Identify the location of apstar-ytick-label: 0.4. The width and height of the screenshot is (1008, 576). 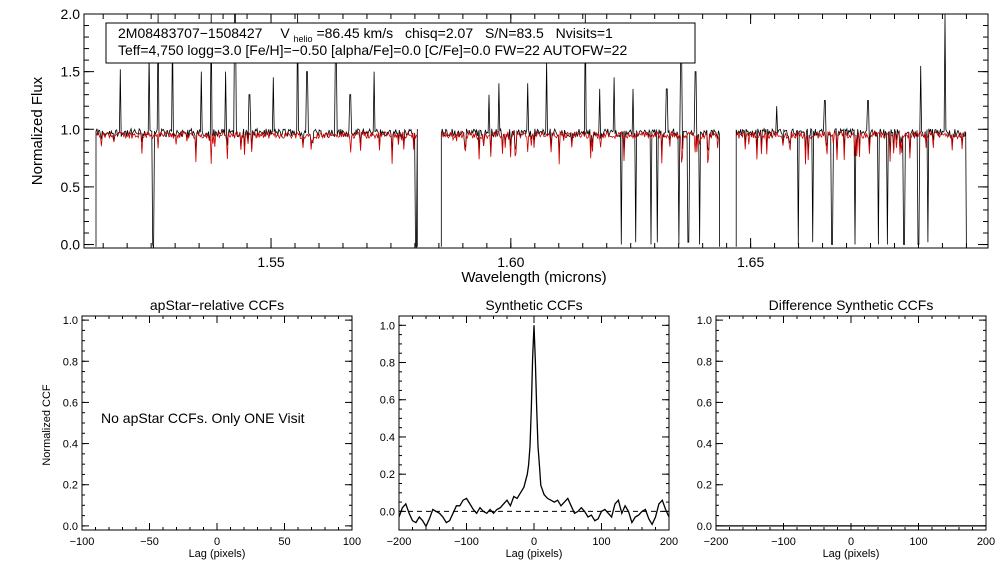
(70, 445).